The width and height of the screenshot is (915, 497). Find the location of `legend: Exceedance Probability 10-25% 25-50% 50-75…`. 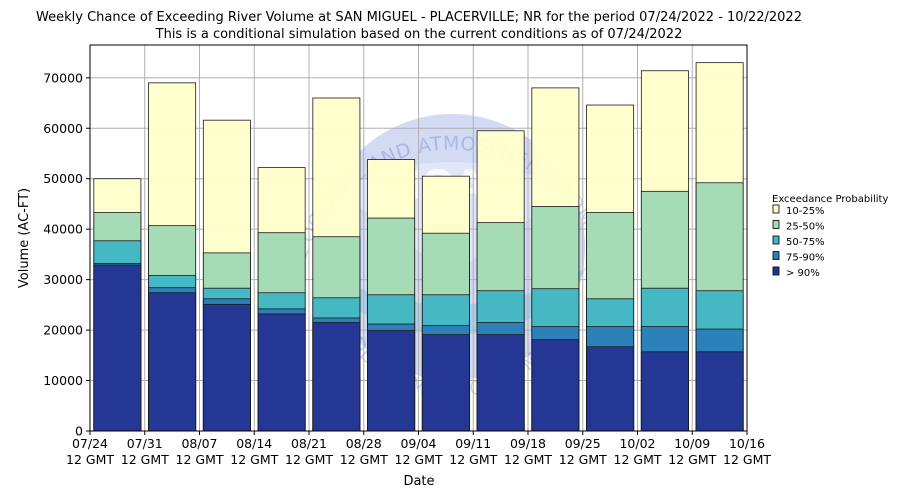

legend: Exceedance Probability 10-25% 25-50% 50-75… is located at coordinates (830, 236).